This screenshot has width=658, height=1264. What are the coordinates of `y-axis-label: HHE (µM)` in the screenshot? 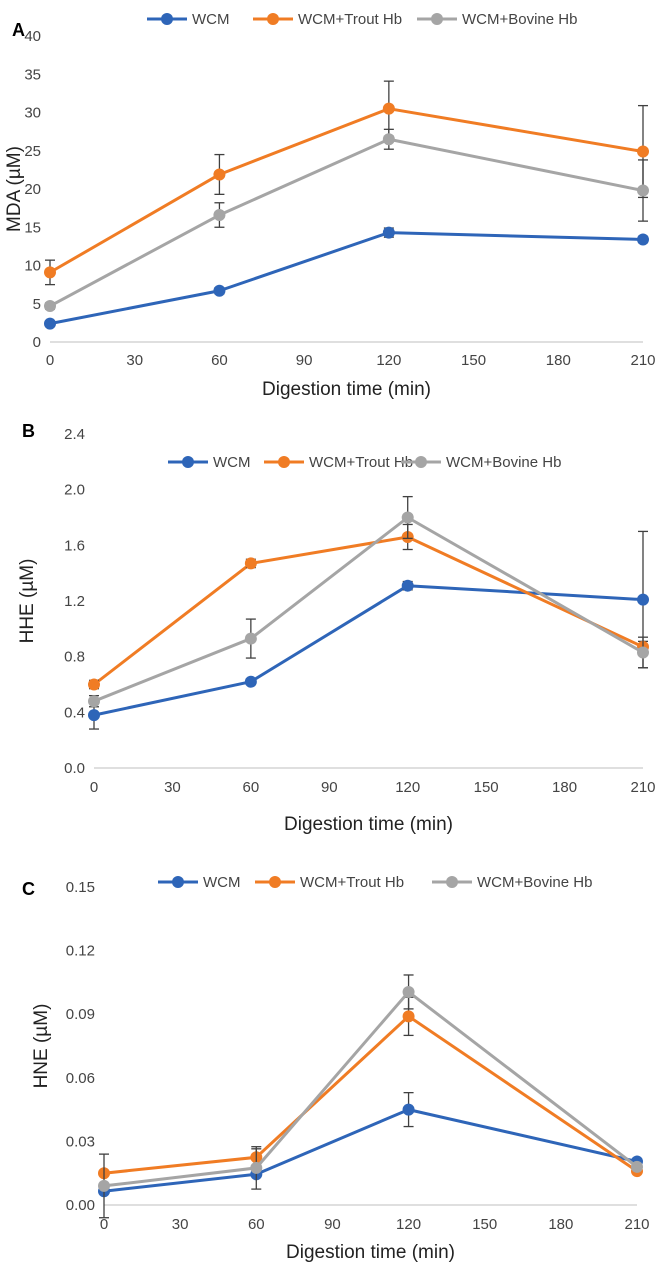 It's located at (27, 601).